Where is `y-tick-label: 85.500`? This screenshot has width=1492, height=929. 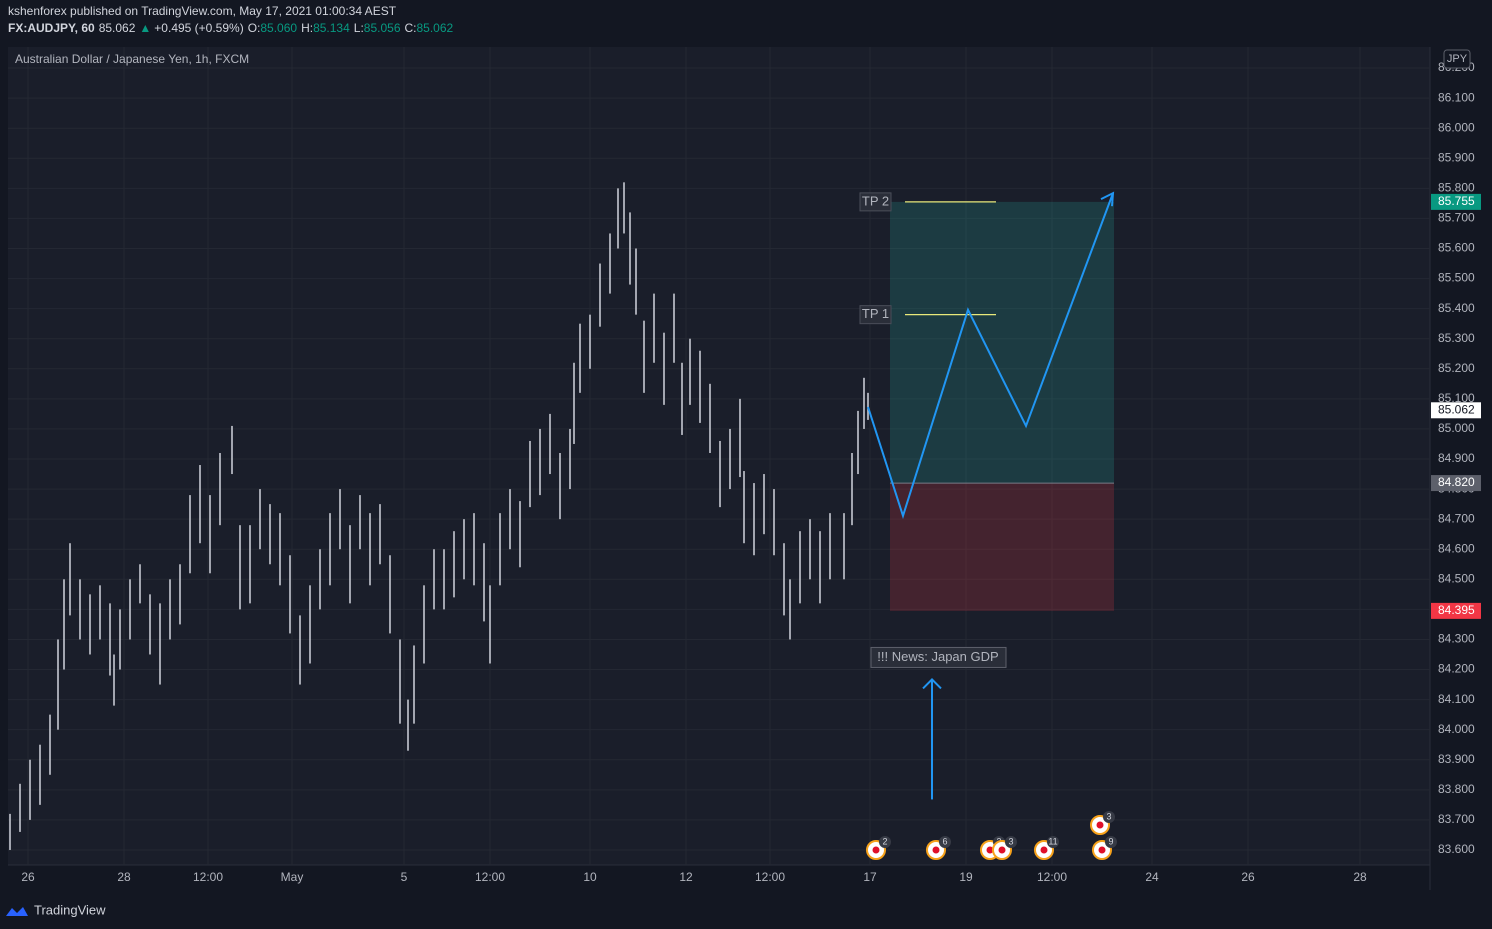 y-tick-label: 85.500 is located at coordinates (1456, 278).